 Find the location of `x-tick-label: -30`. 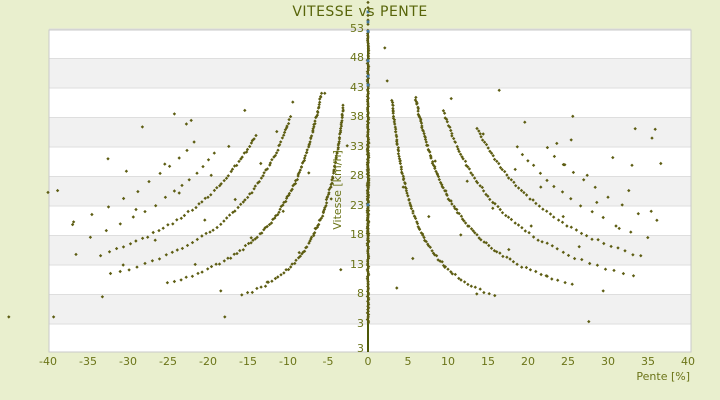

x-tick-label: -30 is located at coordinates (128, 361).